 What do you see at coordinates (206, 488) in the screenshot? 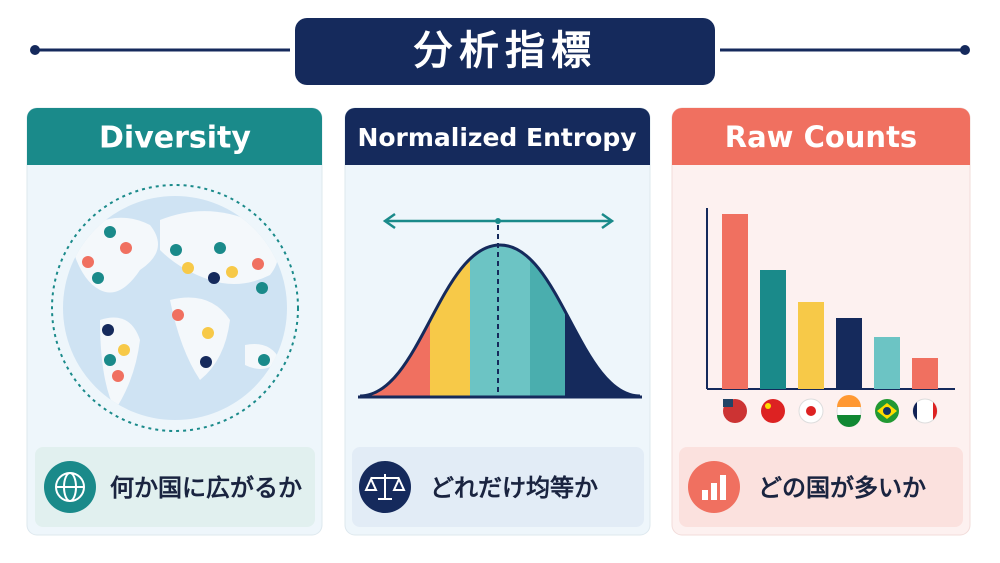
I see `card-caption: 何か国に広がるか` at bounding box center [206, 488].